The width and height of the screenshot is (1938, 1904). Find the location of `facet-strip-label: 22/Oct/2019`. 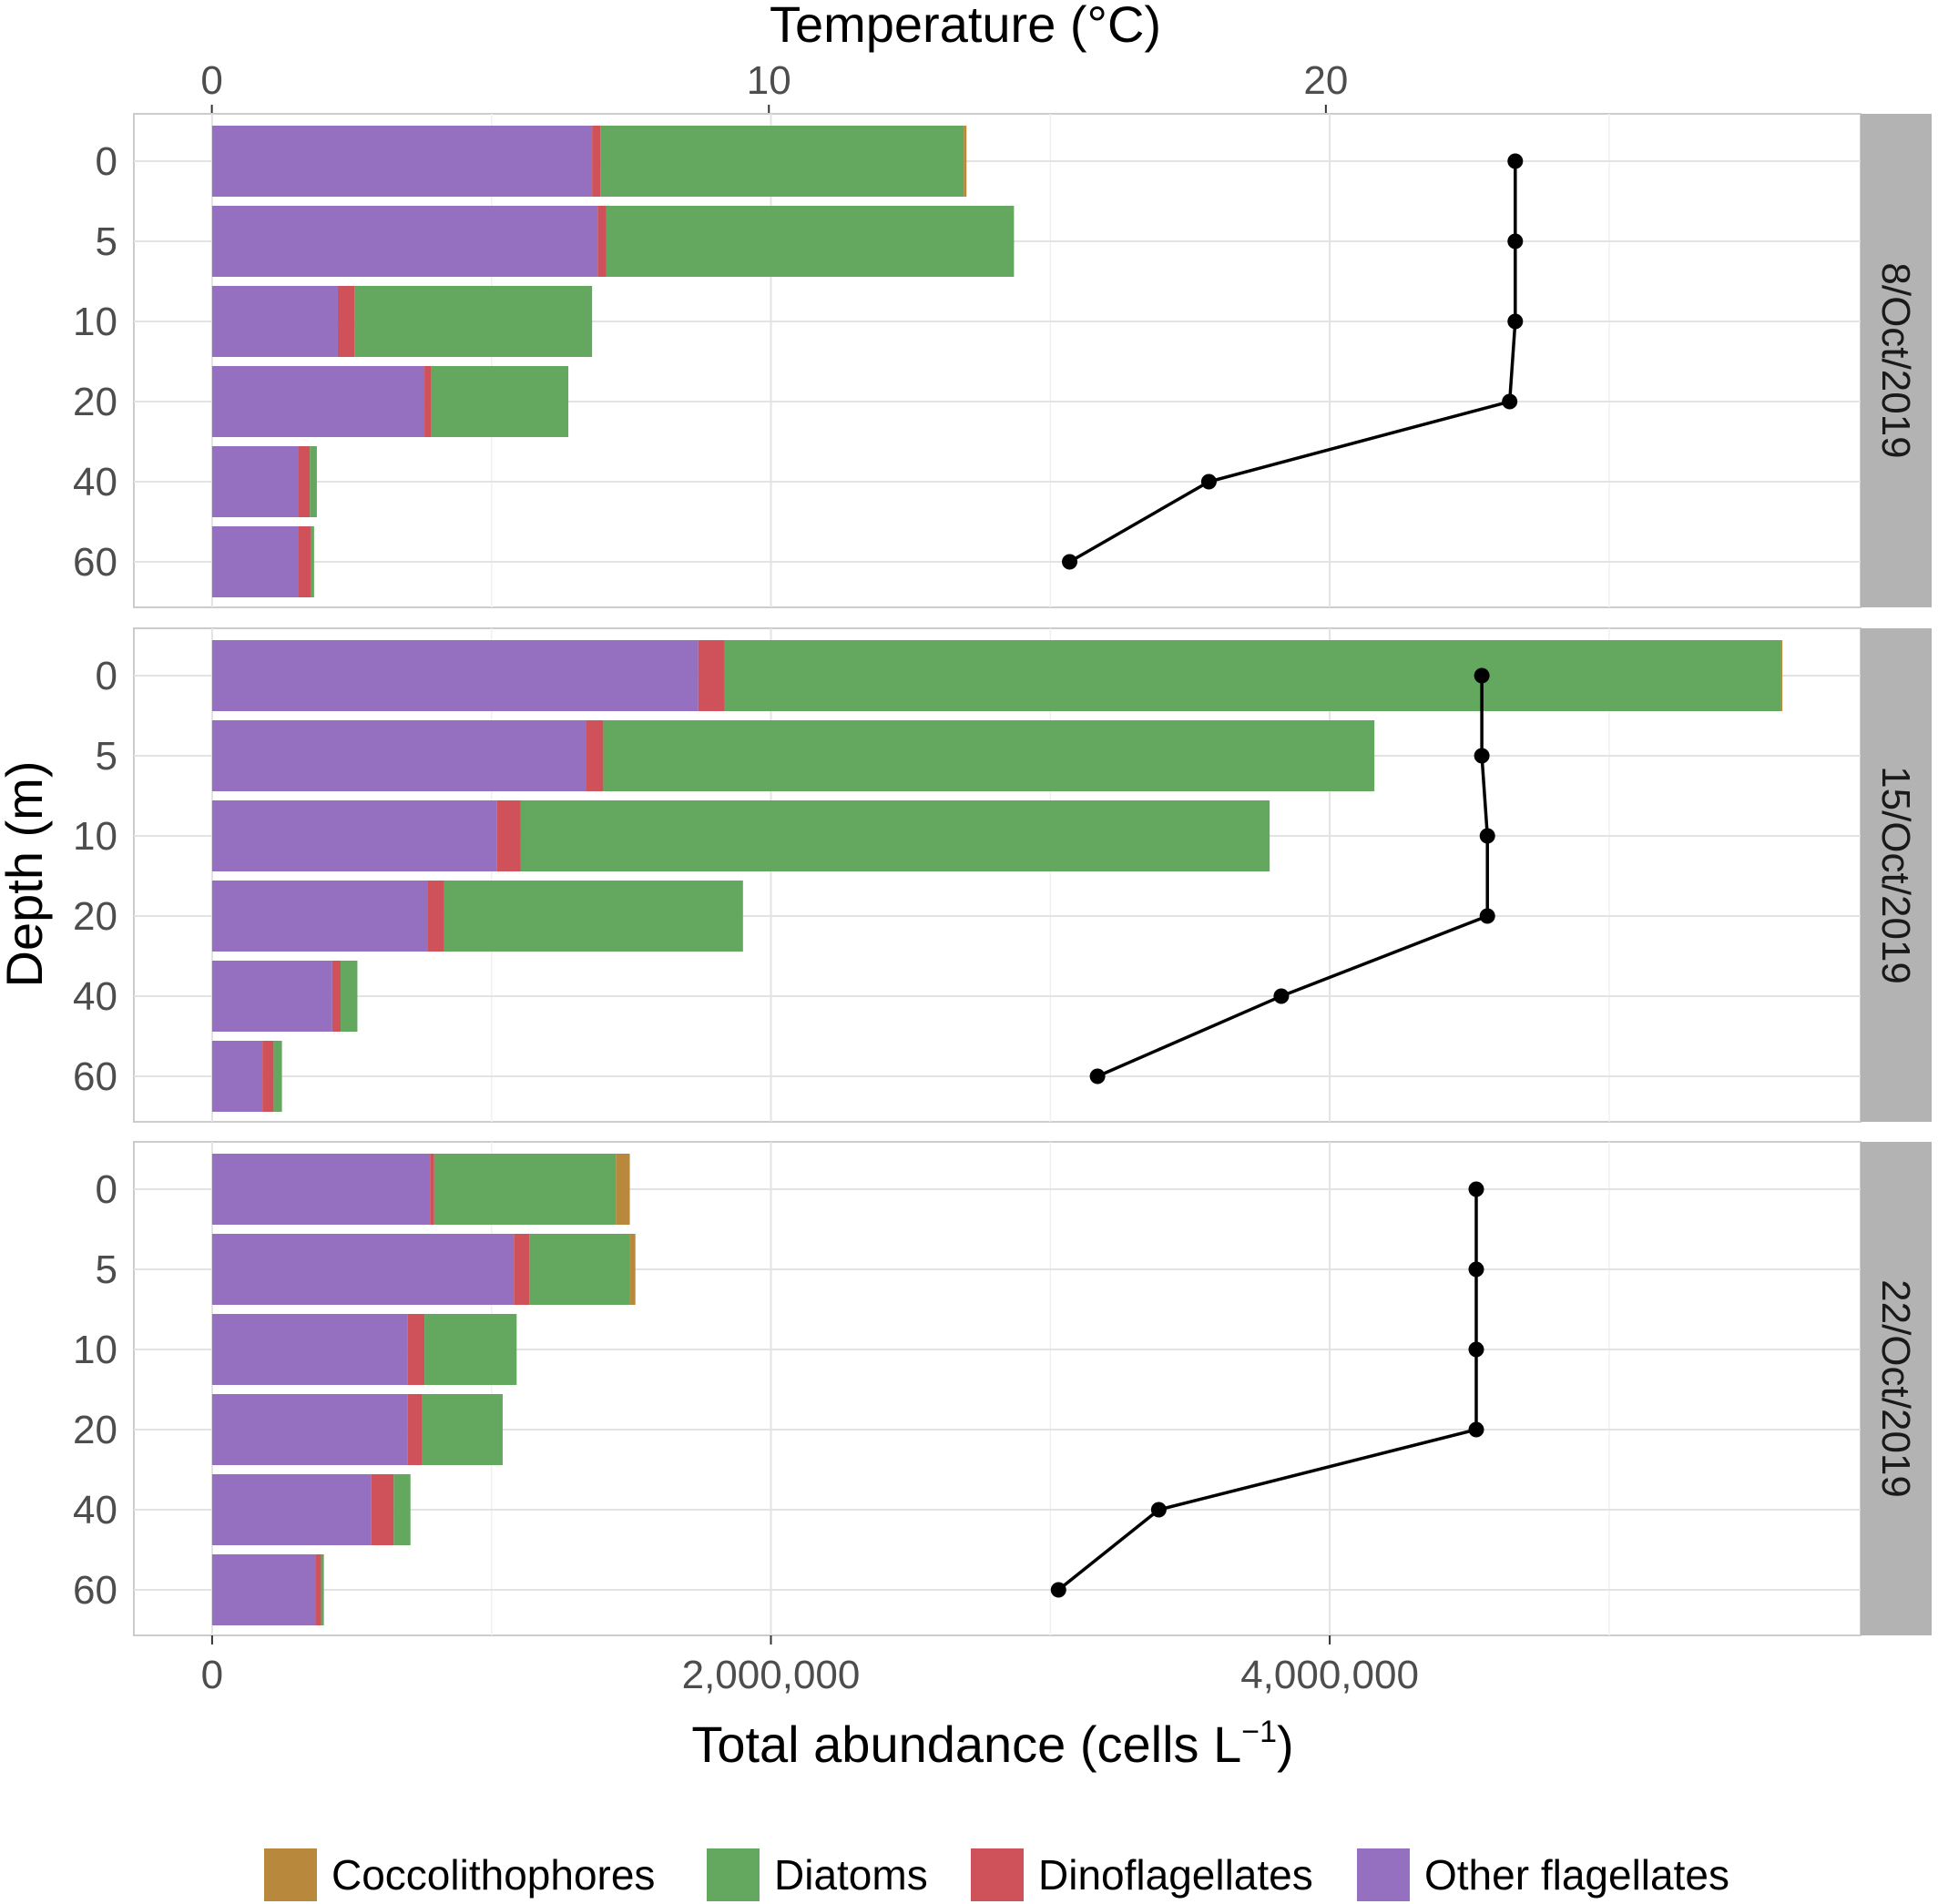

facet-strip-label: 22/Oct/2019 is located at coordinates (1895, 1388).